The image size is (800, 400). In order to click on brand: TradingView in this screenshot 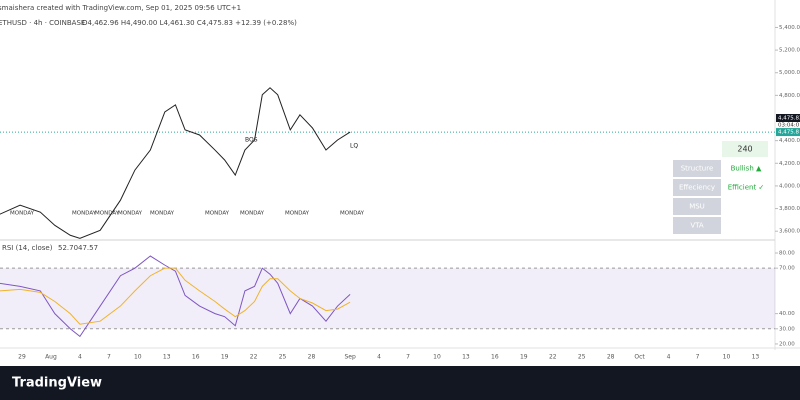, I will do `click(57, 383)`.